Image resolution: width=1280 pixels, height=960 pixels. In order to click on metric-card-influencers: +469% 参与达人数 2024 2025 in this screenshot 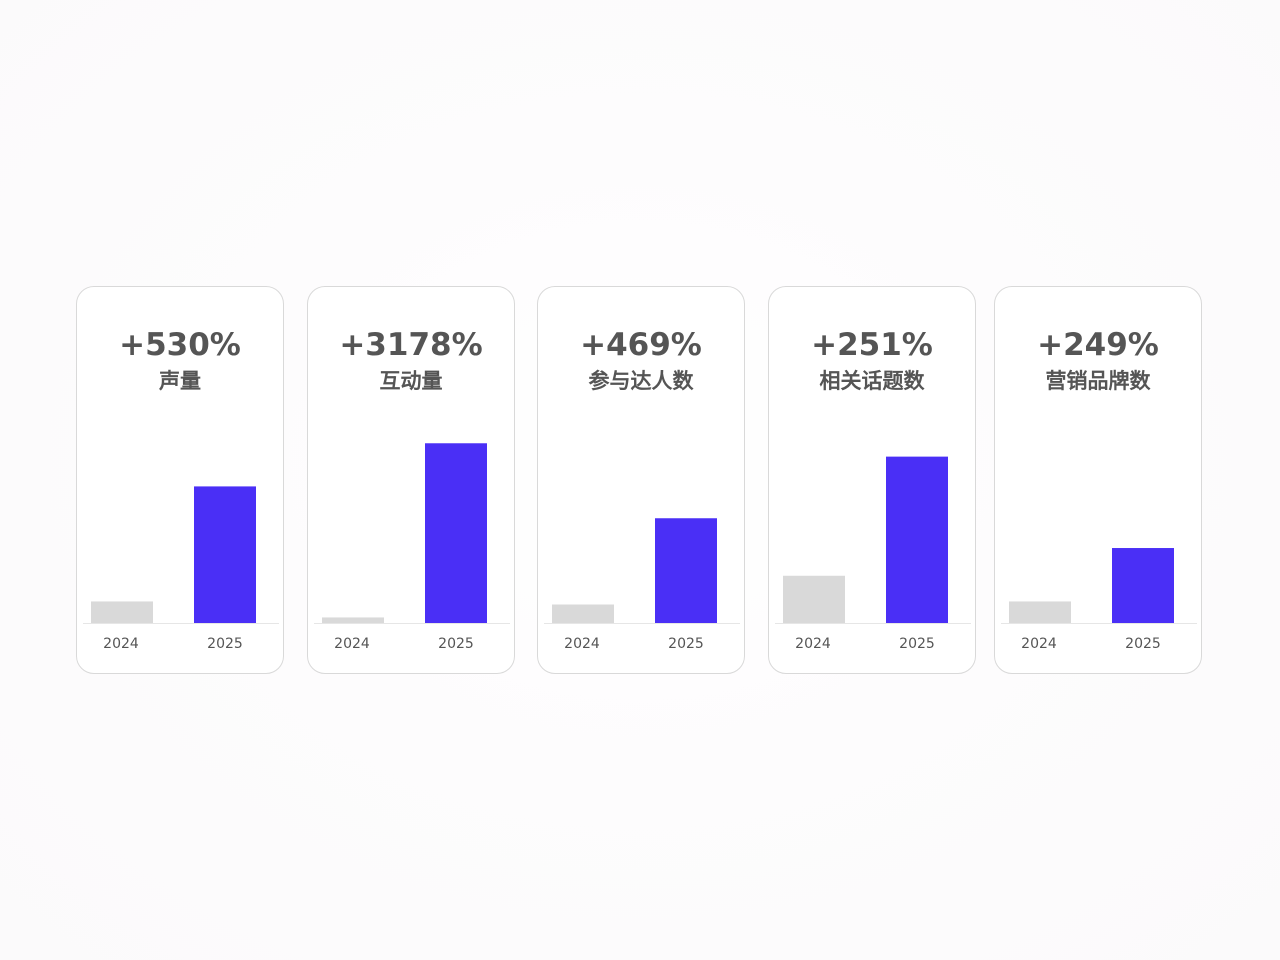, I will do `click(641, 480)`.